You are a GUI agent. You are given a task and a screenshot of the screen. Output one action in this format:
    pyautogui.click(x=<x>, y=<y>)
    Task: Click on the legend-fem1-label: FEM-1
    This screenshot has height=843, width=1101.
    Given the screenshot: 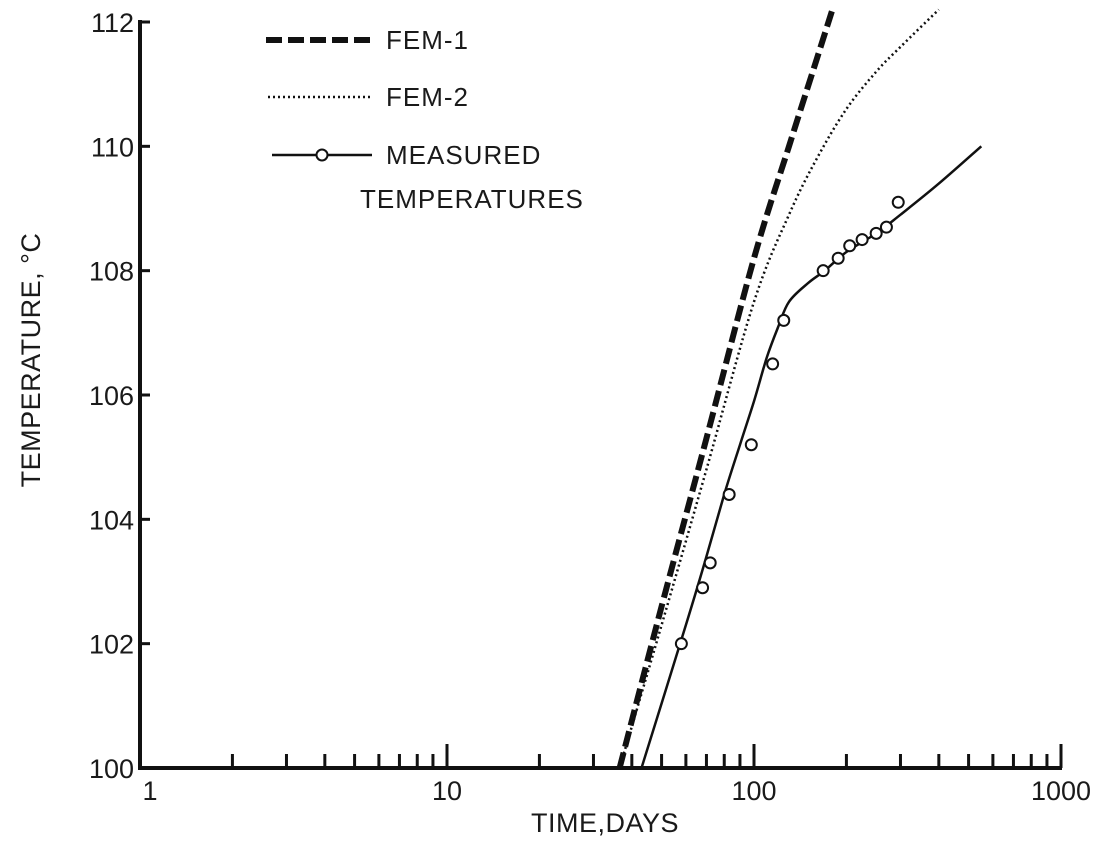 What is the action you would take?
    pyautogui.click(x=427, y=40)
    